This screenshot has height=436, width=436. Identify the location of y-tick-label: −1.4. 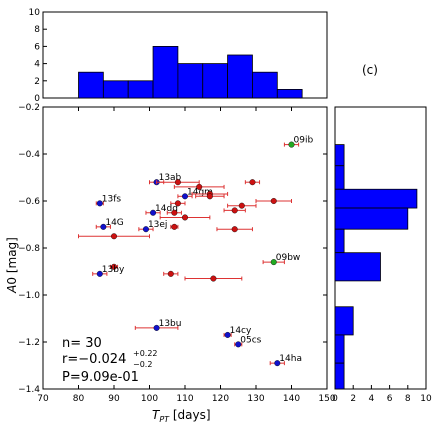
(29, 390).